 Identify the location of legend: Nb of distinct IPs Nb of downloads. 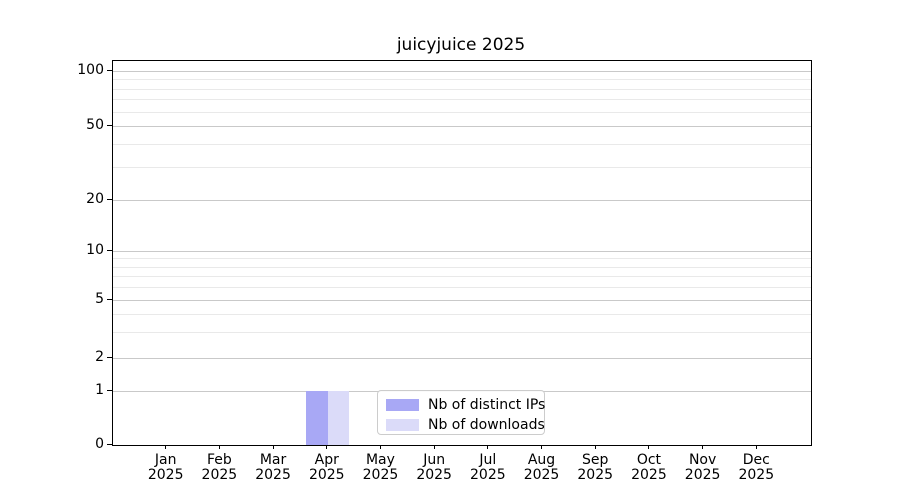
(461, 412).